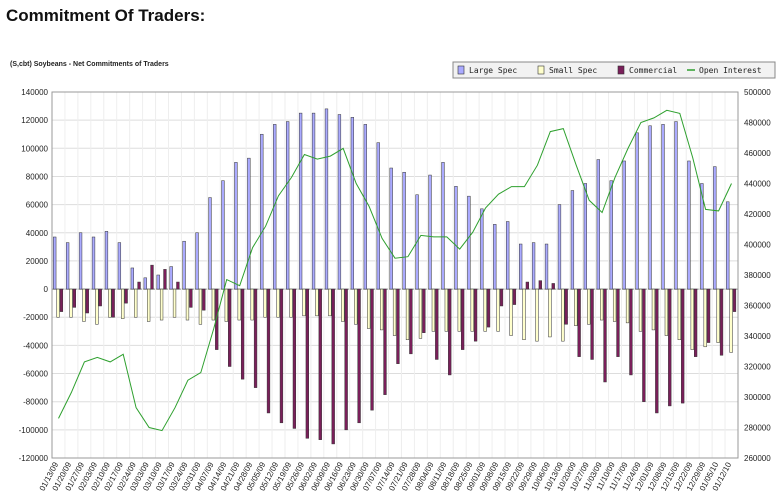 The height and width of the screenshot is (500, 780). I want to click on legend-label: Commercial, so click(653, 70).